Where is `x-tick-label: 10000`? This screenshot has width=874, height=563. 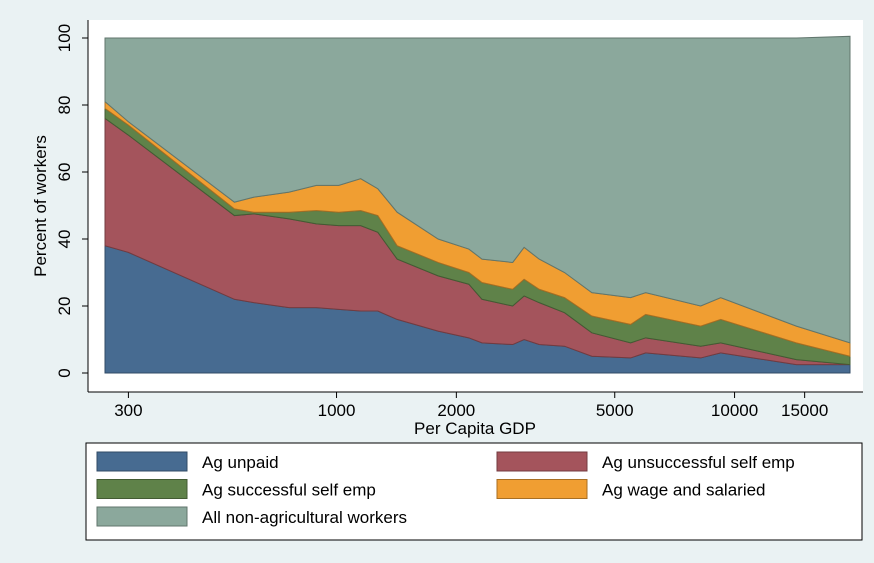
x-tick-label: 10000 is located at coordinates (734, 410).